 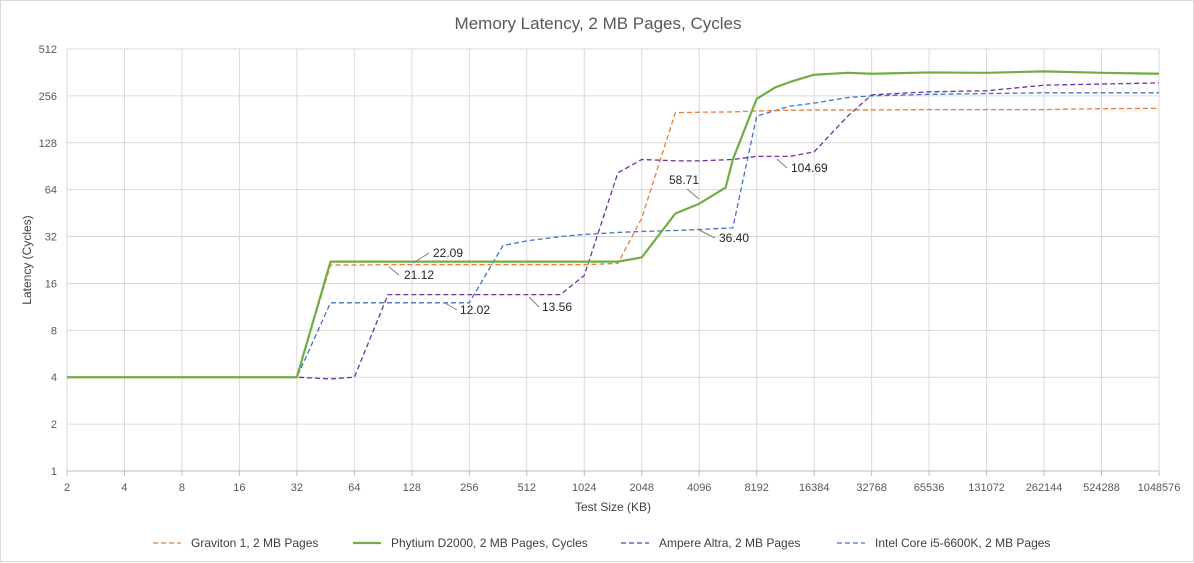 I want to click on legend-label: Graviton 1, 2 MB Pages, so click(x=254, y=543).